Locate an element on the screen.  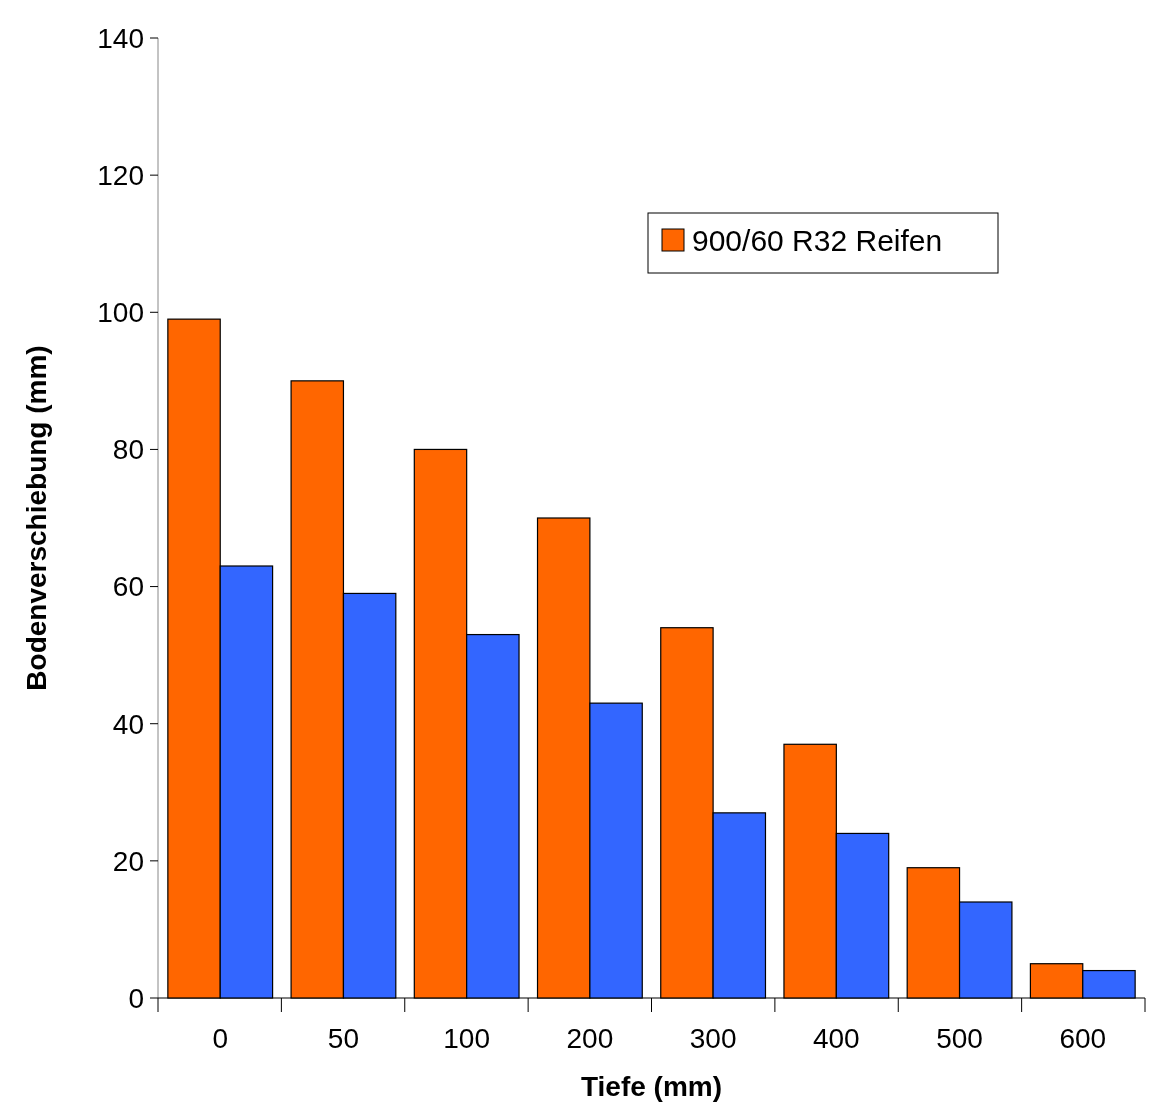
x-tick-label: 500 is located at coordinates (959, 1038).